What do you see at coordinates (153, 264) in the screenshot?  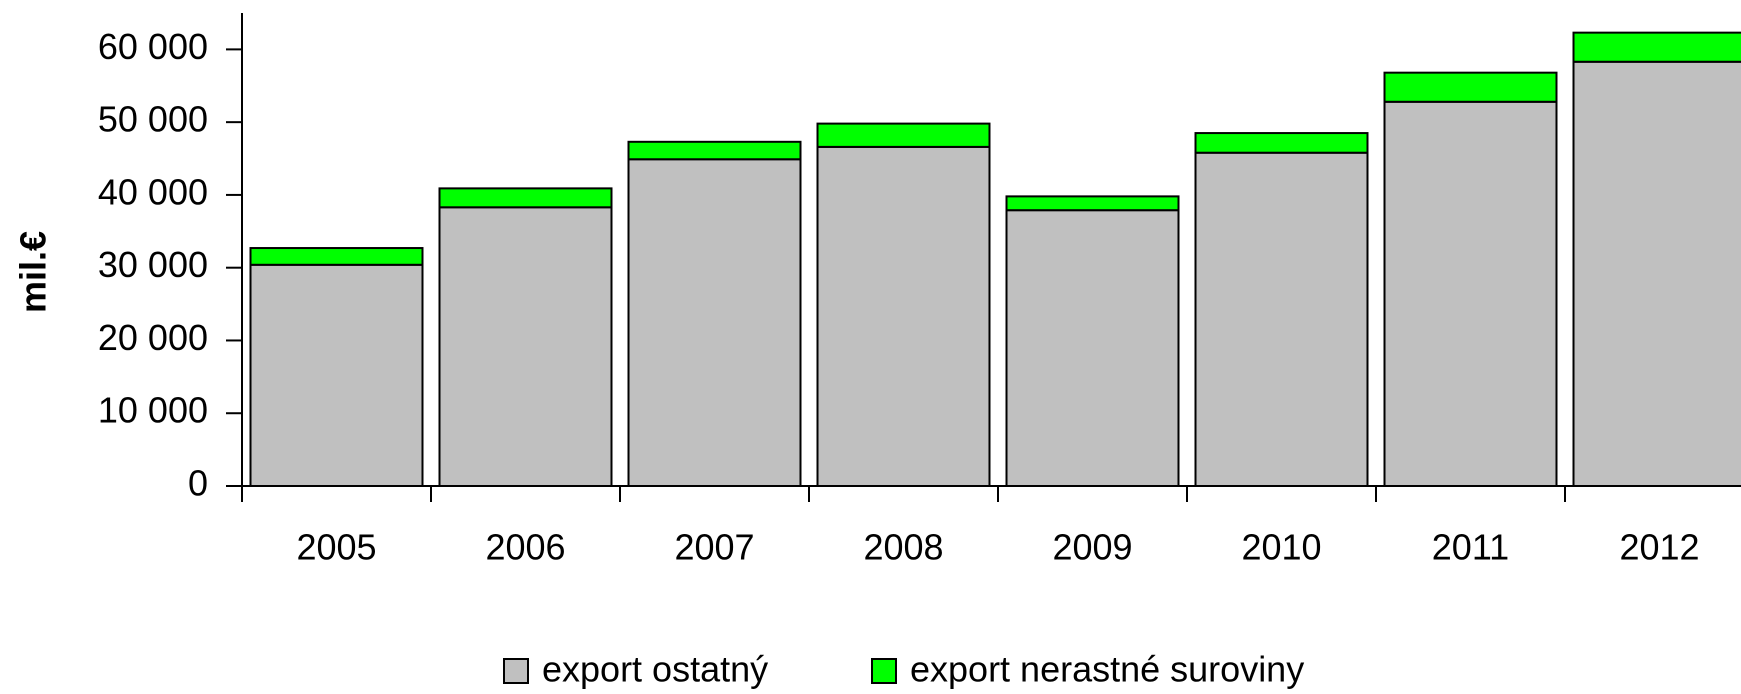 I see `y-tick-label: 30 000` at bounding box center [153, 264].